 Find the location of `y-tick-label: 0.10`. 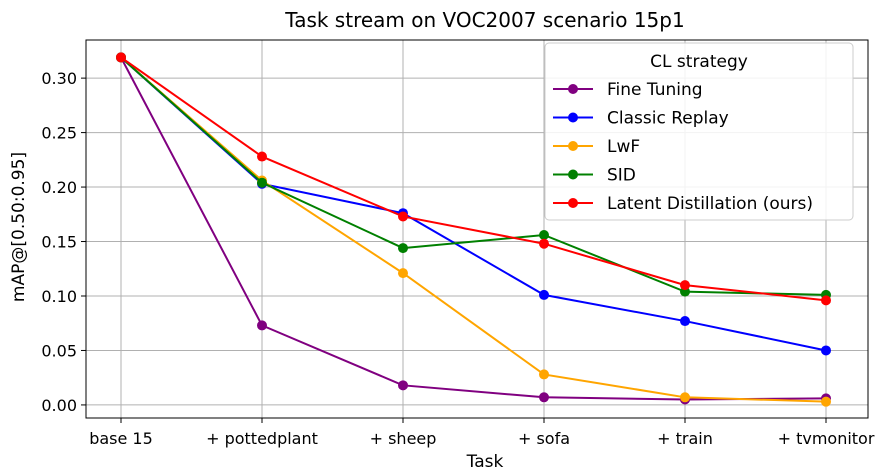

y-tick-label: 0.10 is located at coordinates (59, 296).